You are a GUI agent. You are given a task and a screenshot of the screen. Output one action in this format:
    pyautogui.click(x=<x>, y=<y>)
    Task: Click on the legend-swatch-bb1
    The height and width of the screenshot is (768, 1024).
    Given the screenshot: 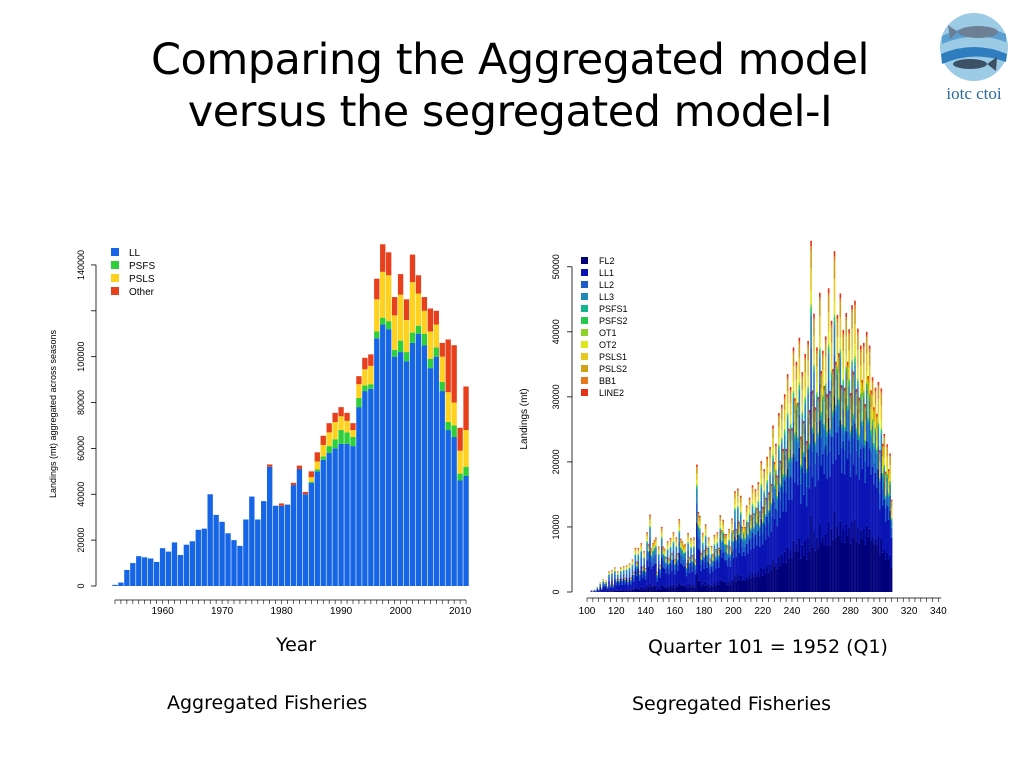 What is the action you would take?
    pyautogui.click(x=584, y=380)
    